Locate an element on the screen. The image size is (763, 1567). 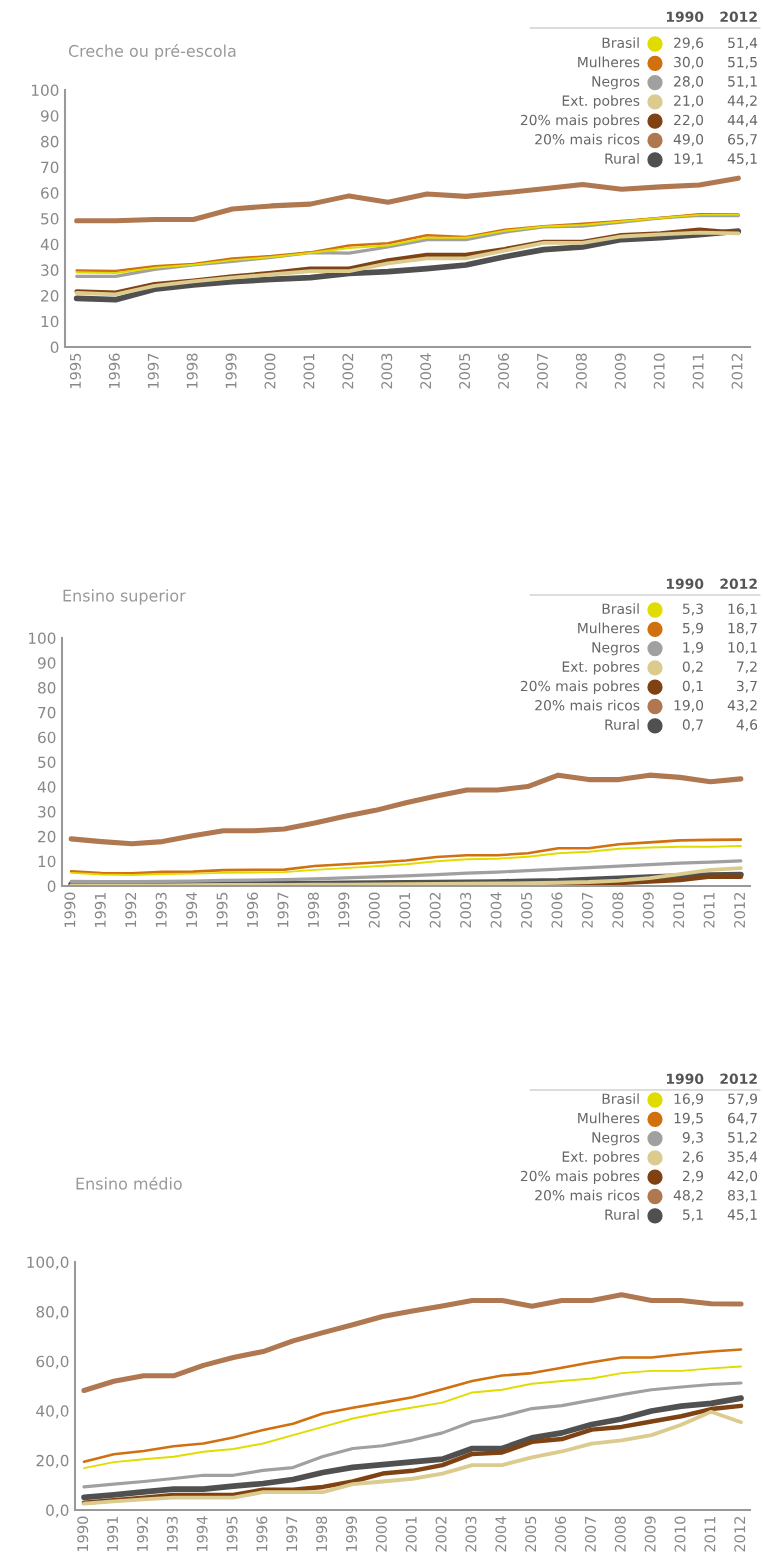
y-tick-label: 80 is located at coordinates (47, 688).